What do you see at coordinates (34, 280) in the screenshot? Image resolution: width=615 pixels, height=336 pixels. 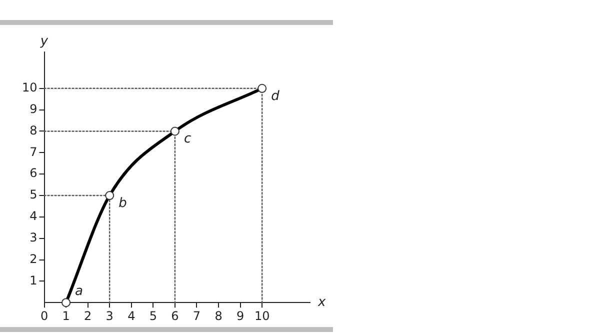 I see `y-tick-label: 1` at bounding box center [34, 280].